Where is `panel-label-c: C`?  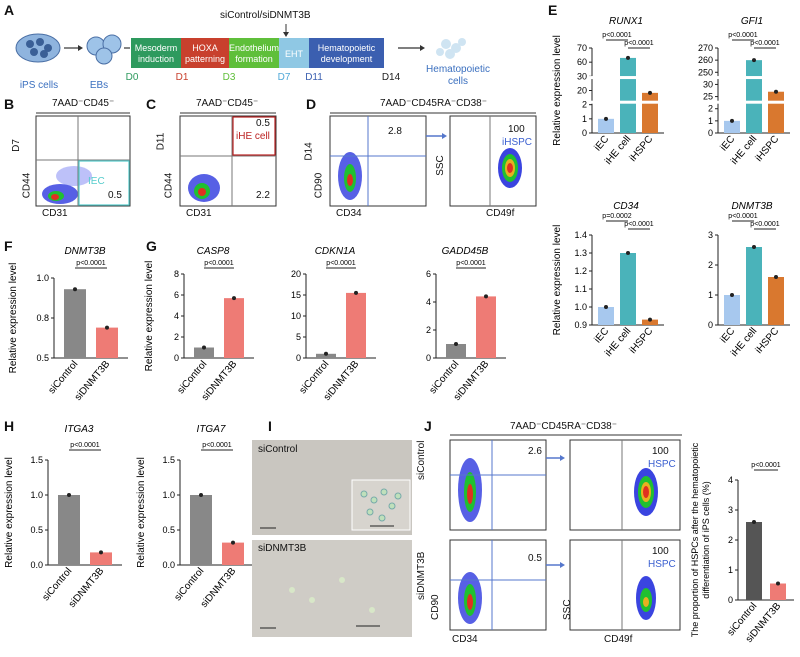 panel-label-c: C is located at coordinates (151, 104).